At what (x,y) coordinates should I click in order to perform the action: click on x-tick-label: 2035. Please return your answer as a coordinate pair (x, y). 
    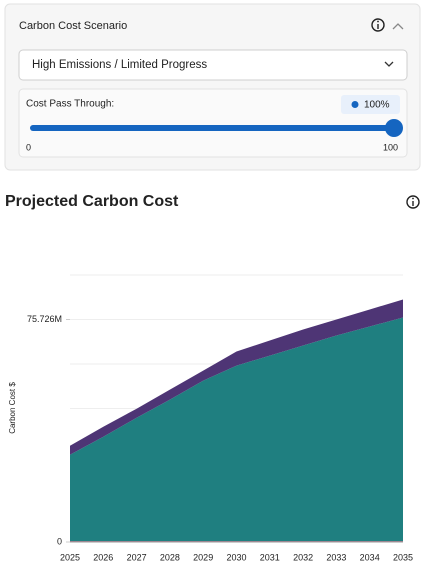
    Looking at the image, I should click on (403, 557).